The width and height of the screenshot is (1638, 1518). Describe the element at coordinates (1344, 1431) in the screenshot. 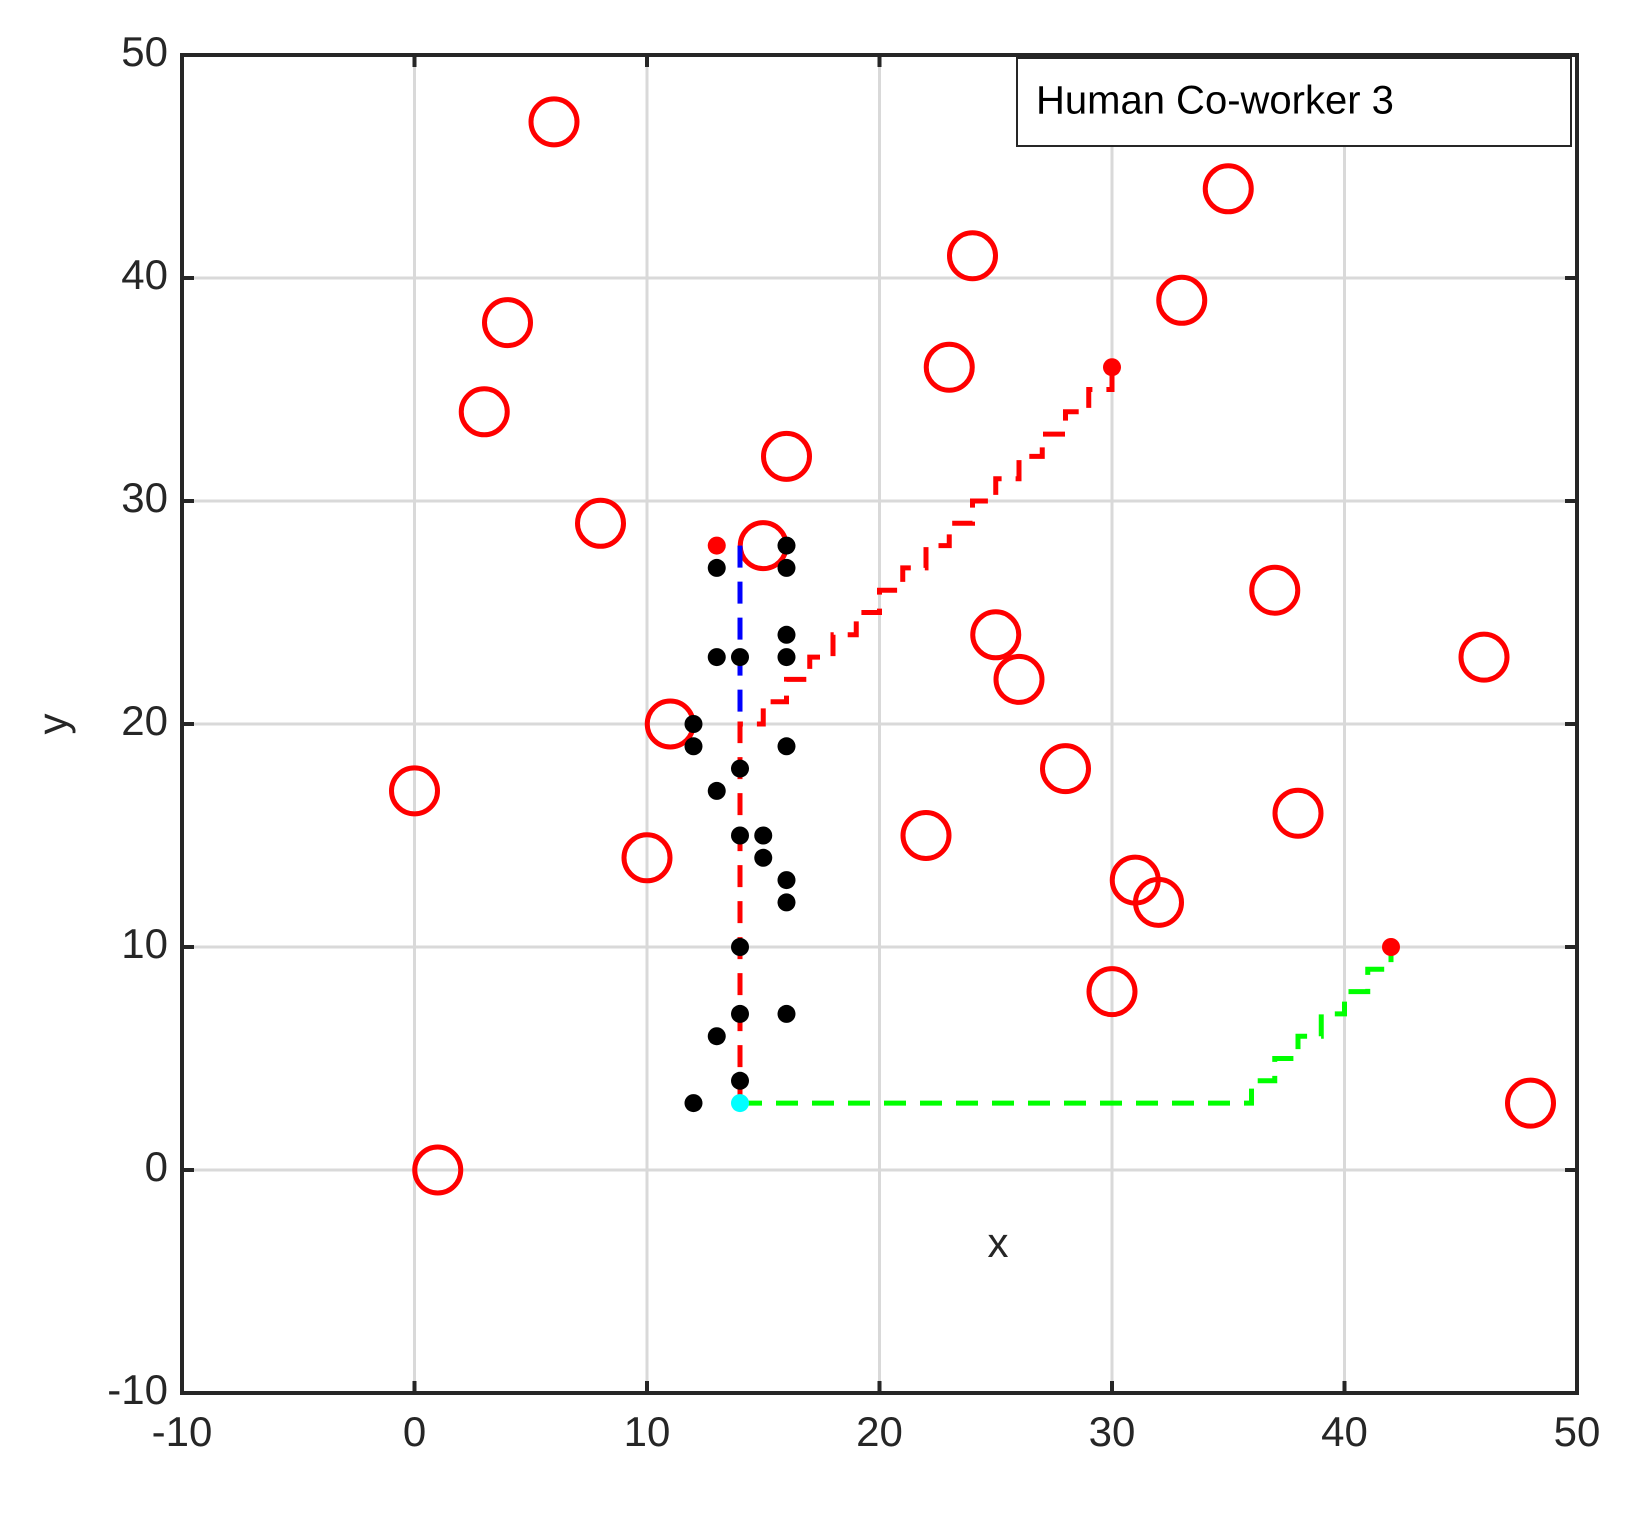

I see `x-tick-label: 40` at that location.